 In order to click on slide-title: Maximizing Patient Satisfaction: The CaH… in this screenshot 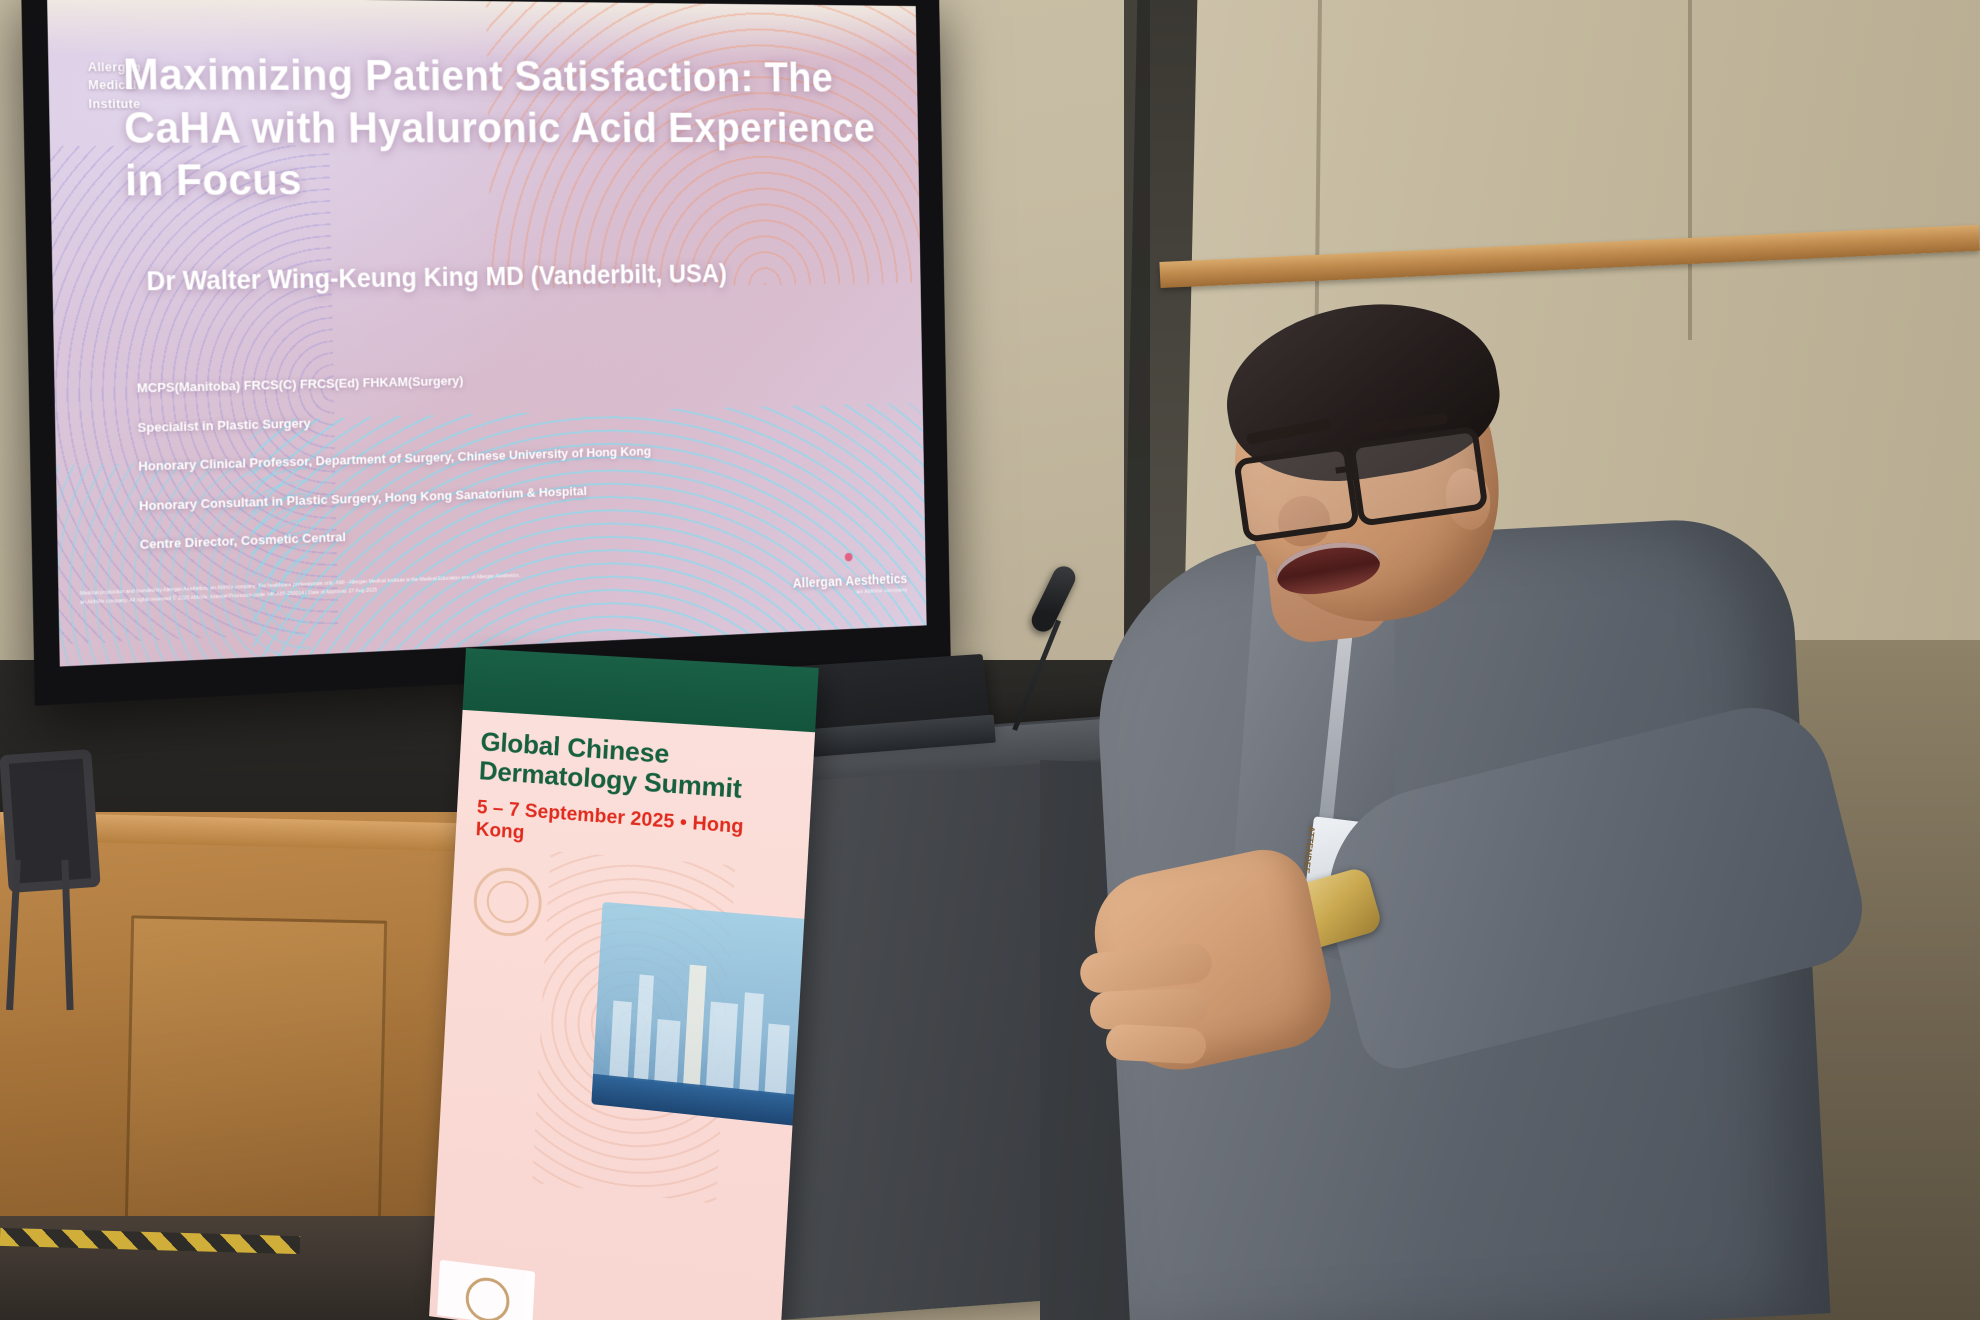, I will do `click(499, 128)`.